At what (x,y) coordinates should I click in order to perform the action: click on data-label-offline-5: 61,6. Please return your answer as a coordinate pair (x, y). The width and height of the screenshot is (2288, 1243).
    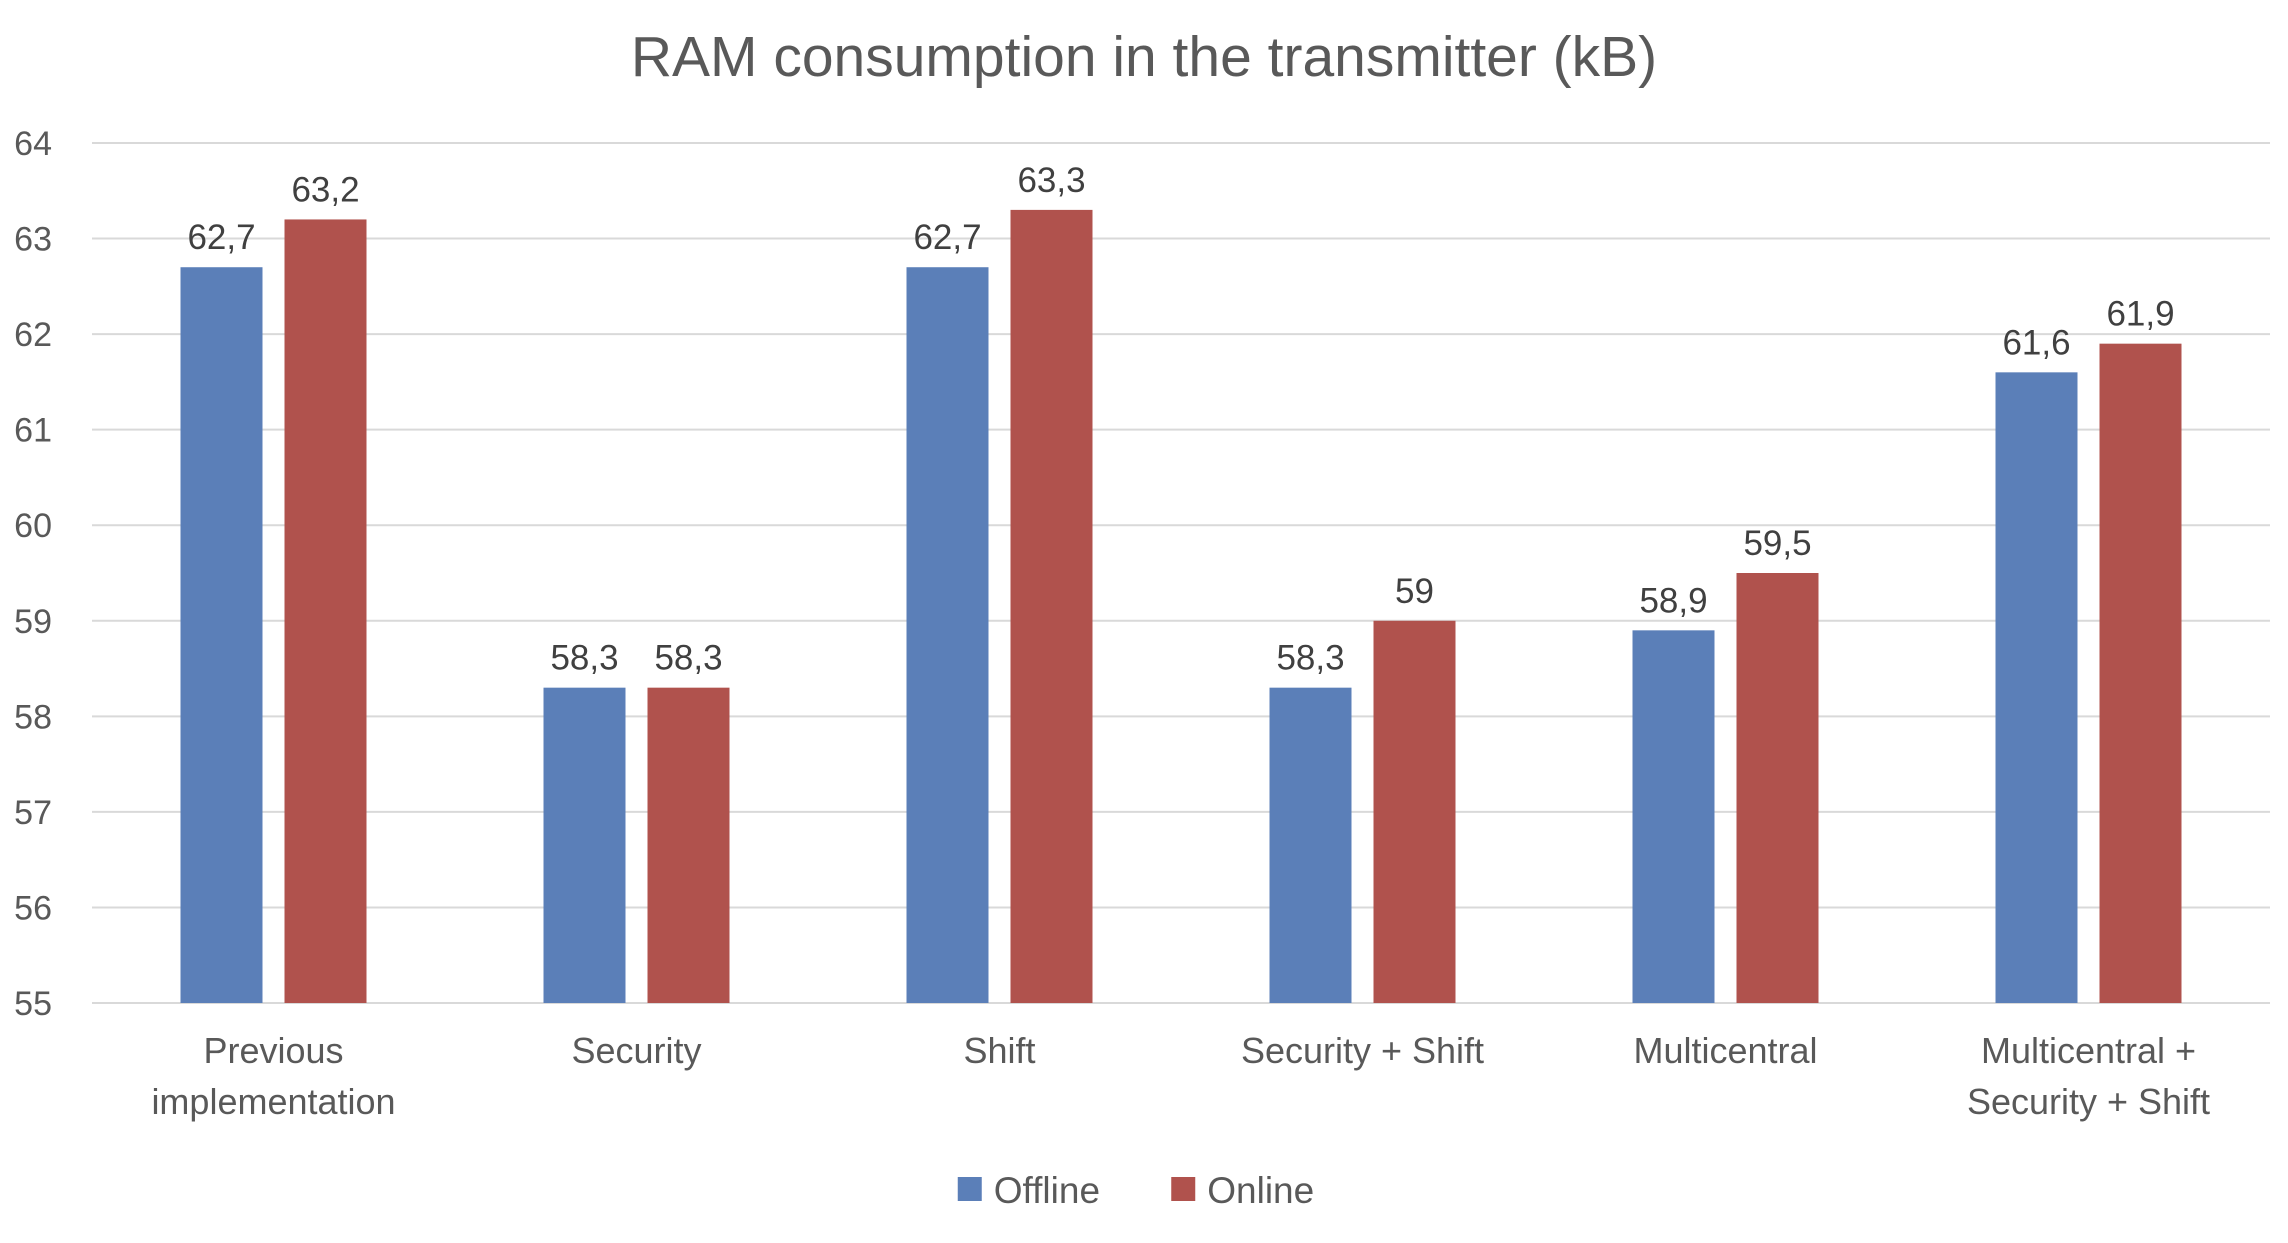
    Looking at the image, I should click on (2036, 342).